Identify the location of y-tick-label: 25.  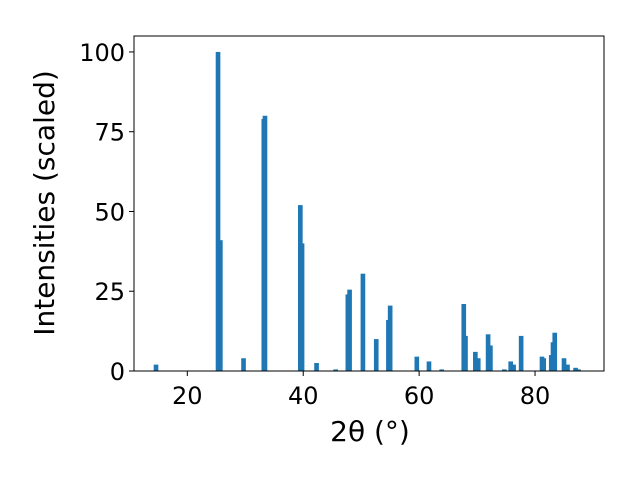
(109, 292).